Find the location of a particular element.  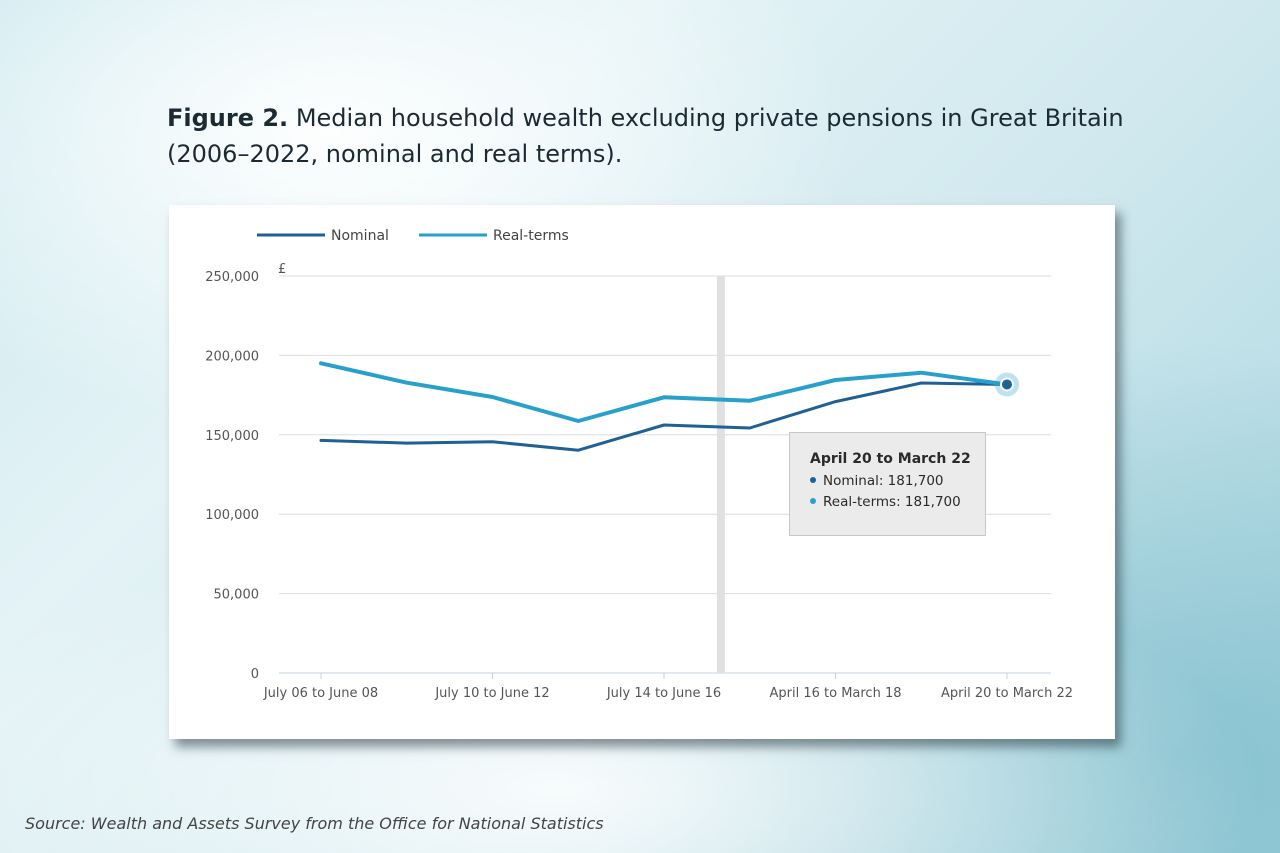

chart-legend: Nominal Real-terms is located at coordinates (413, 236).